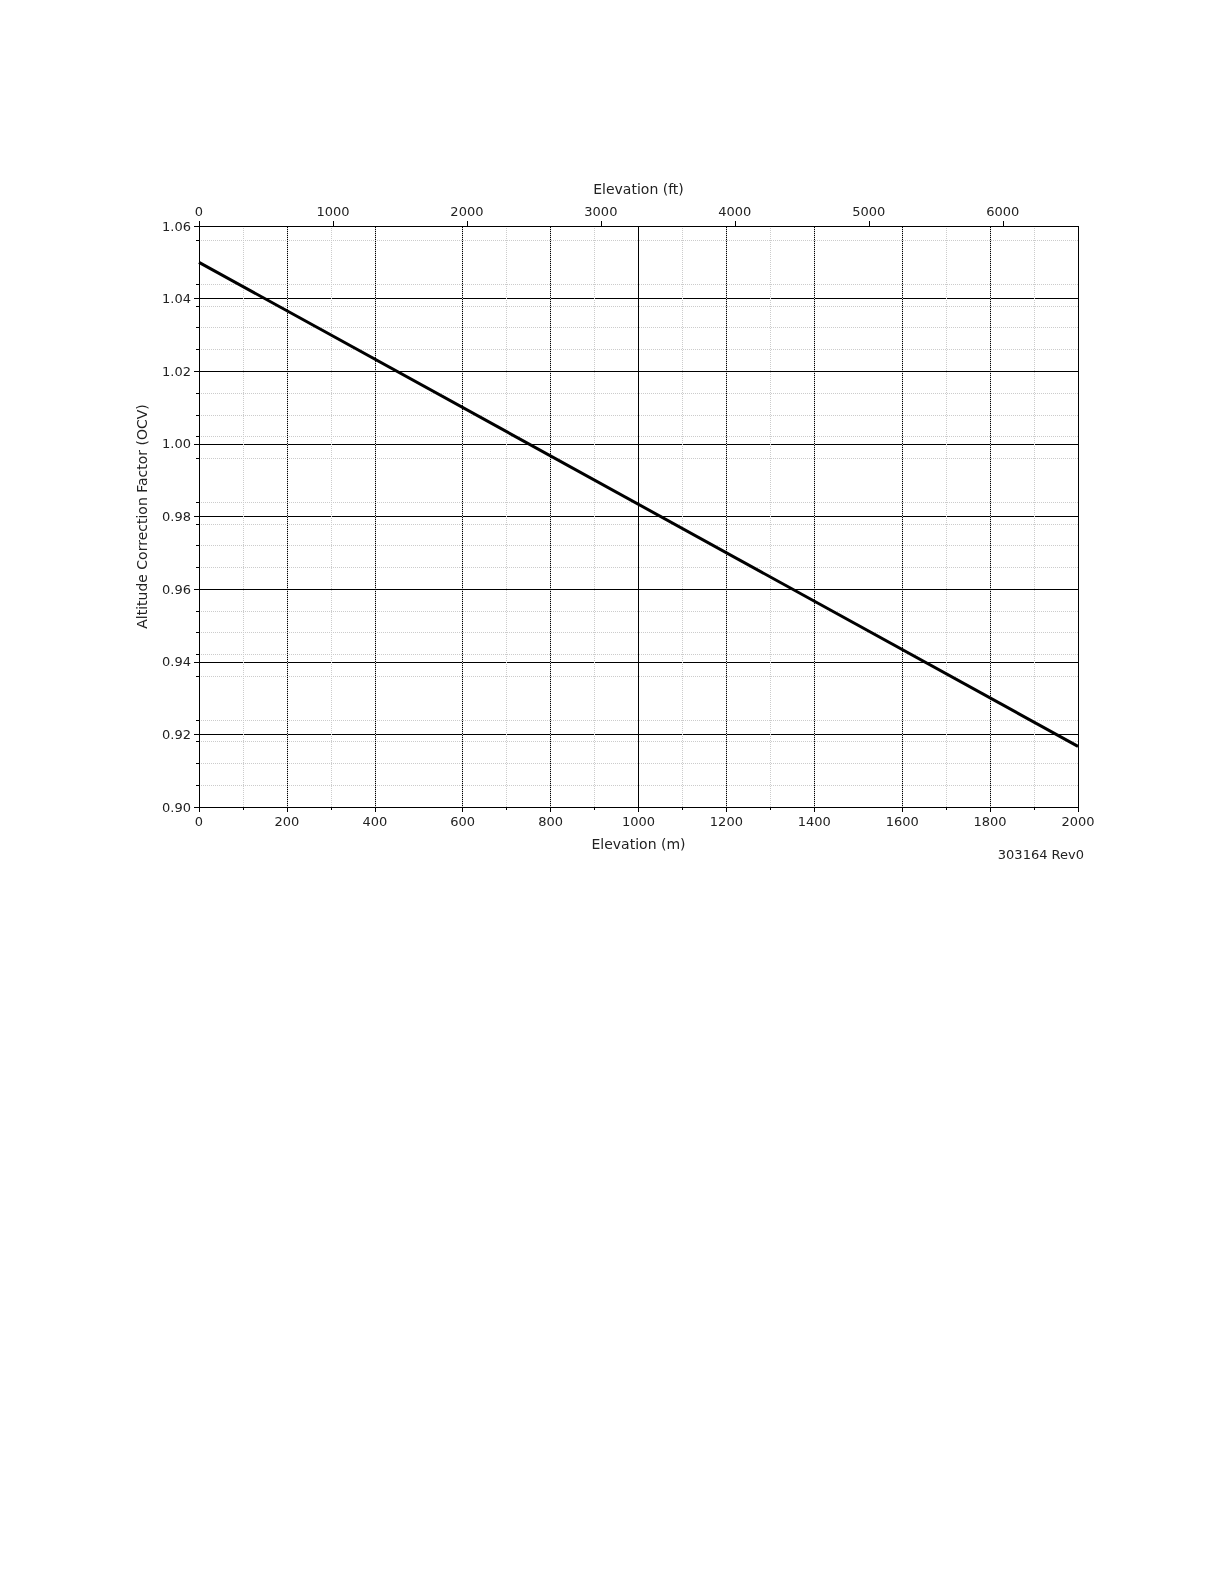 This screenshot has height=1584, width=1224. What do you see at coordinates (990, 821) in the screenshot?
I see `x-tick-label: 1800` at bounding box center [990, 821].